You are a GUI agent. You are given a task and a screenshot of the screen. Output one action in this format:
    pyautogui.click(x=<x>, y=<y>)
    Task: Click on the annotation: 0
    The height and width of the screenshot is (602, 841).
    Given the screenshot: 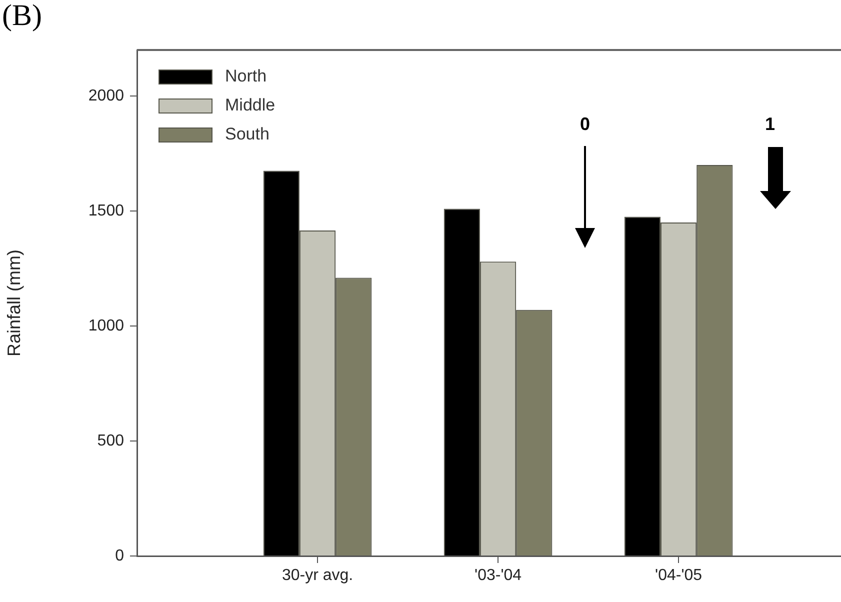 What is the action you would take?
    pyautogui.click(x=585, y=124)
    